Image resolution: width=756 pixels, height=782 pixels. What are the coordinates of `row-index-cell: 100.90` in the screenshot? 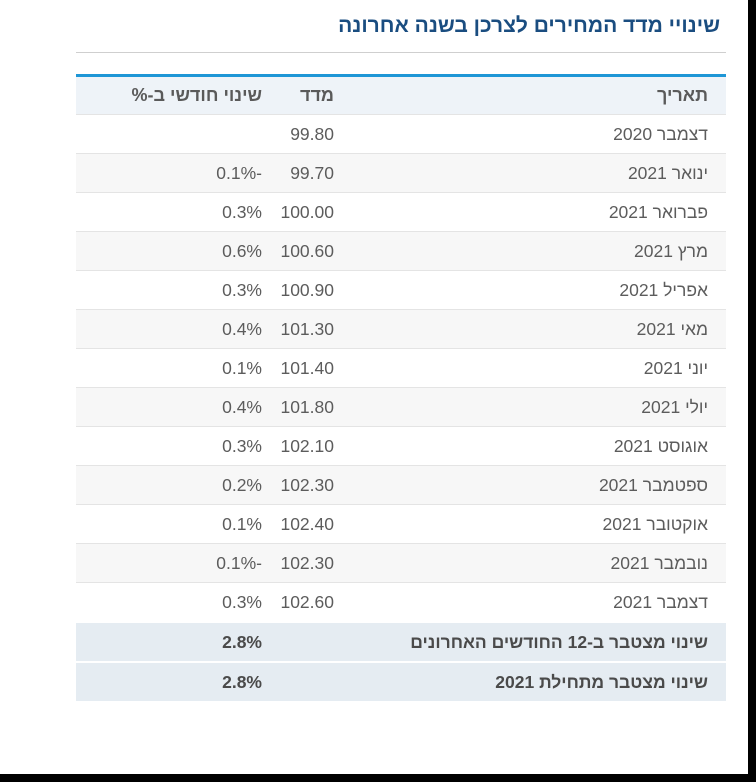 It's located at (357, 290).